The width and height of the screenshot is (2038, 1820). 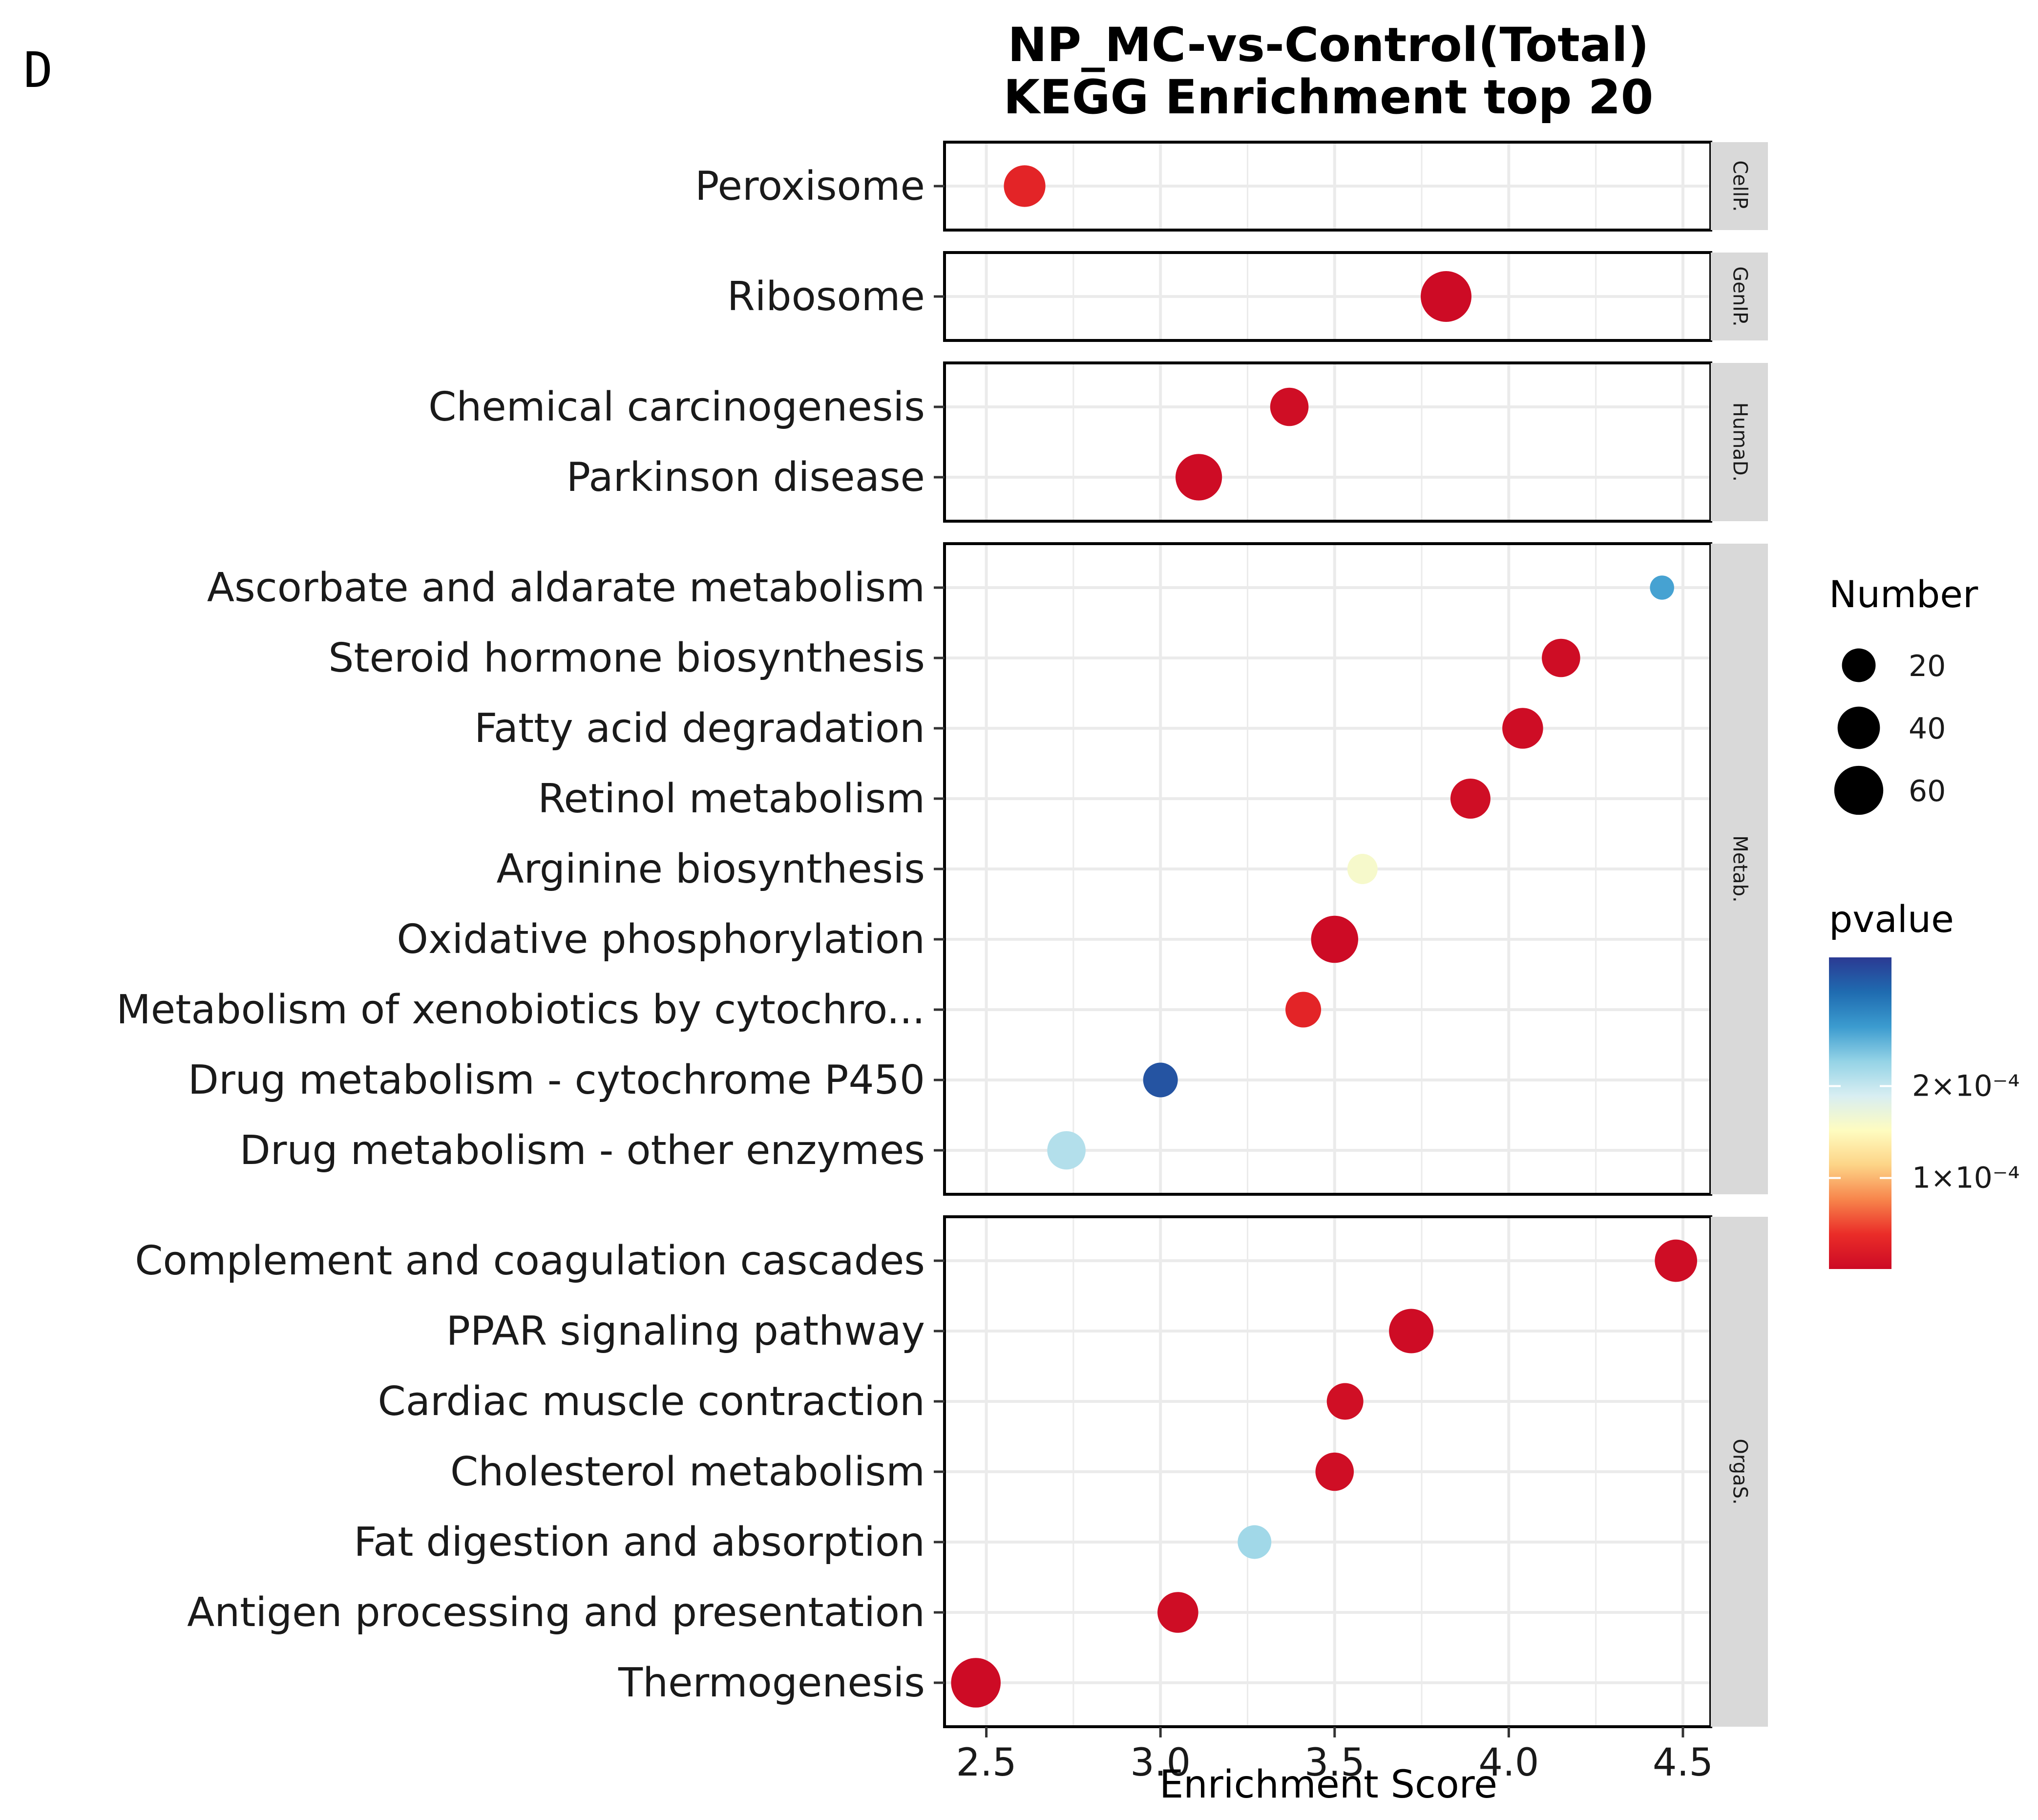 I want to click on term-label: Fatty acid degradation, so click(x=699, y=728).